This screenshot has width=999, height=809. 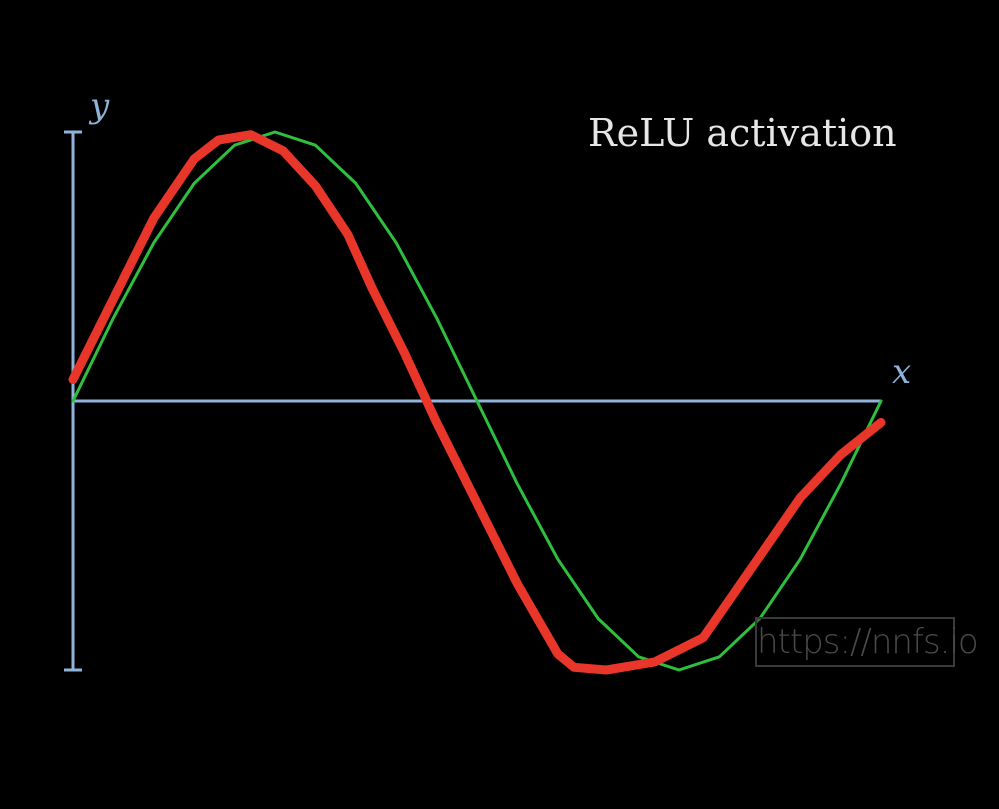 I want to click on chart-title: ReLU activation, so click(x=742, y=133).